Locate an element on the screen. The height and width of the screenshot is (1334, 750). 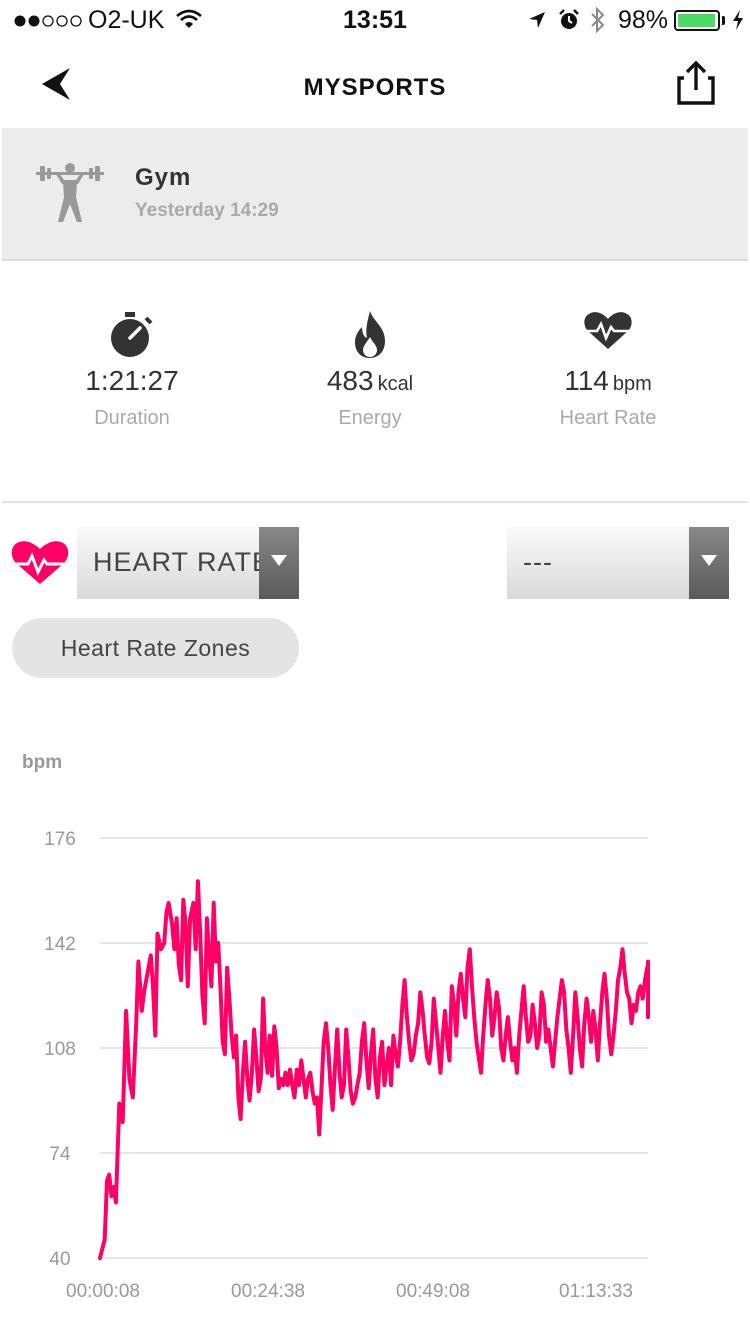
x-tick-label: 01:13:33 is located at coordinates (596, 1291).